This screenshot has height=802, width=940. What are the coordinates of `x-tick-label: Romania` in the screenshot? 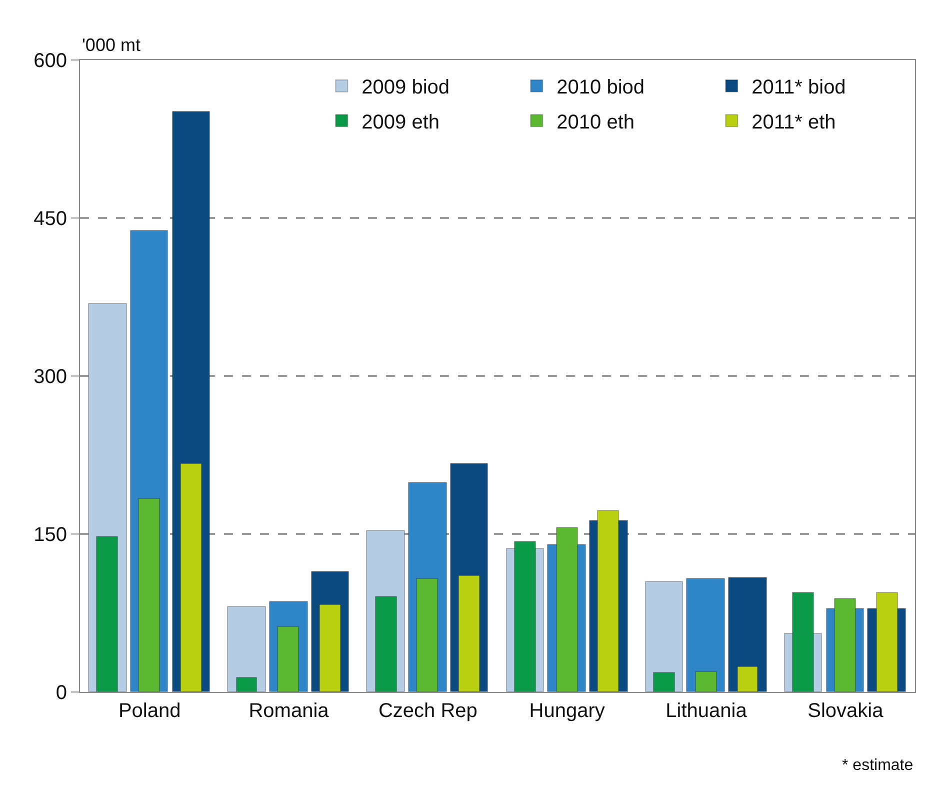 It's located at (289, 711).